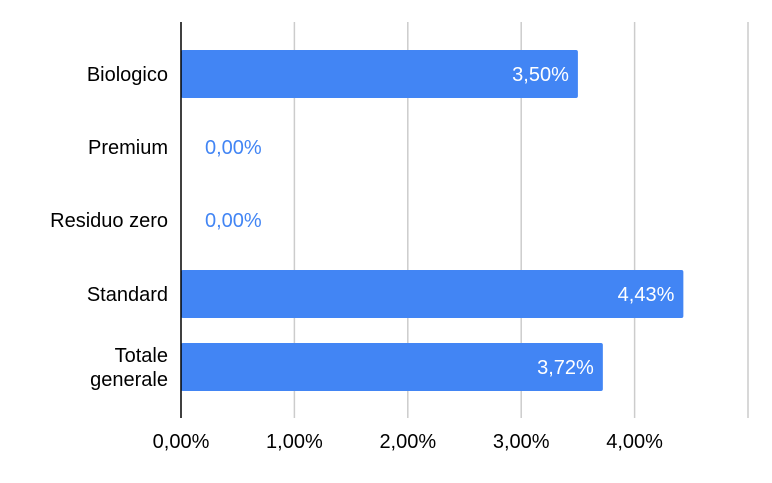  I want to click on x-tick-label: 2,00%, so click(407, 442).